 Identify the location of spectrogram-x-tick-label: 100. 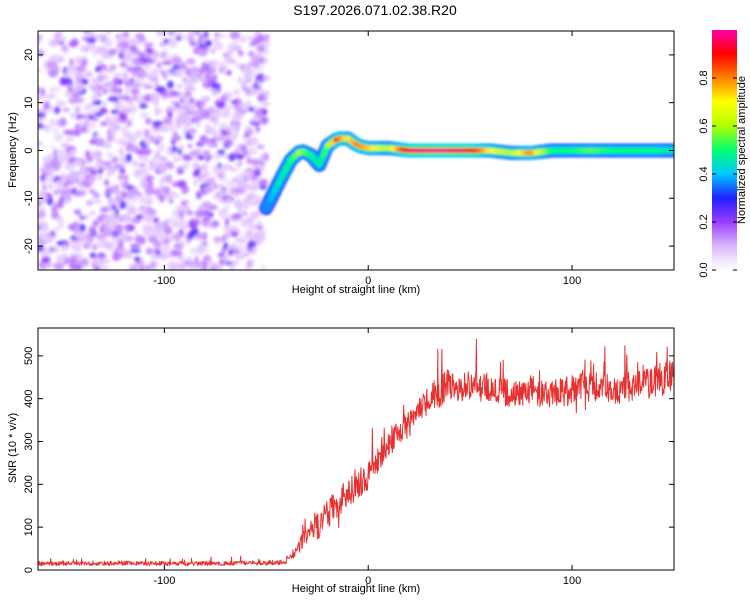
(572, 281).